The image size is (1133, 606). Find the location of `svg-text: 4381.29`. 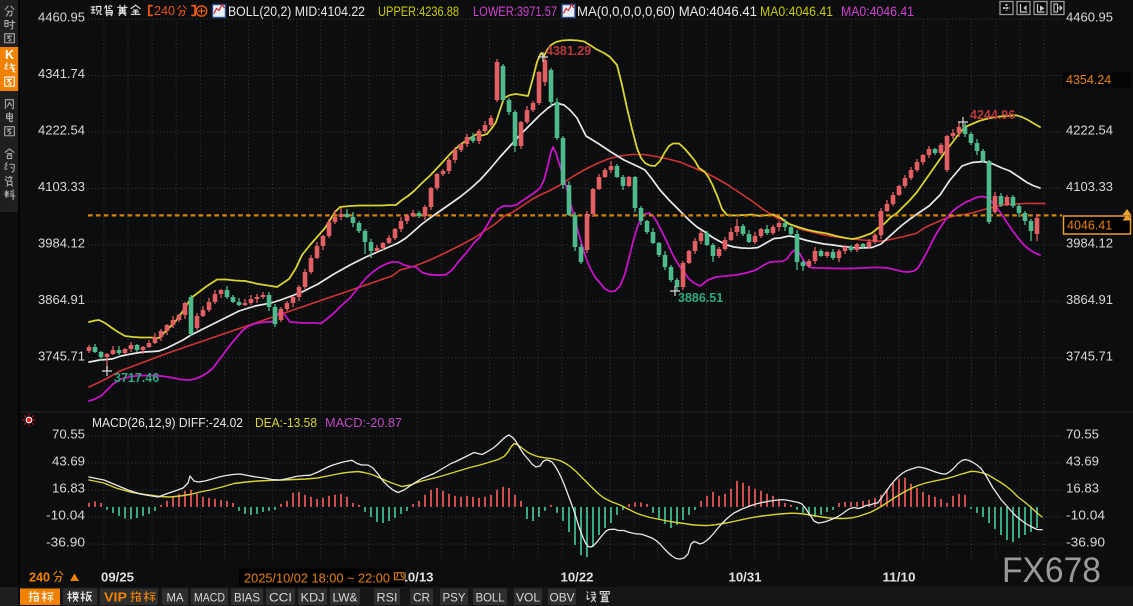

svg-text: 4381.29 is located at coordinates (568, 51).